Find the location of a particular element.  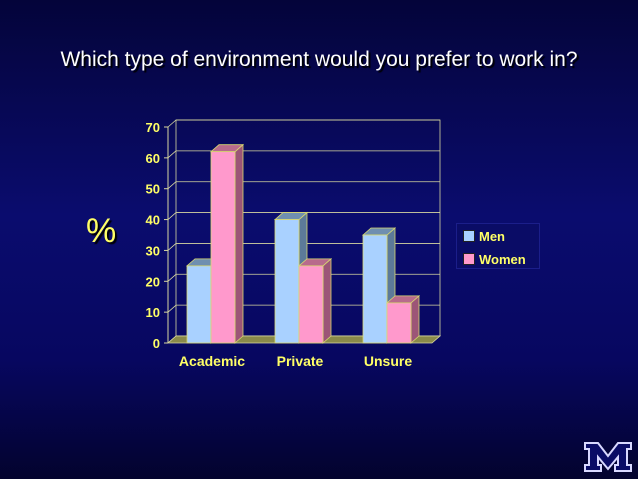

y-tick-label: 10 is located at coordinates (153, 312).